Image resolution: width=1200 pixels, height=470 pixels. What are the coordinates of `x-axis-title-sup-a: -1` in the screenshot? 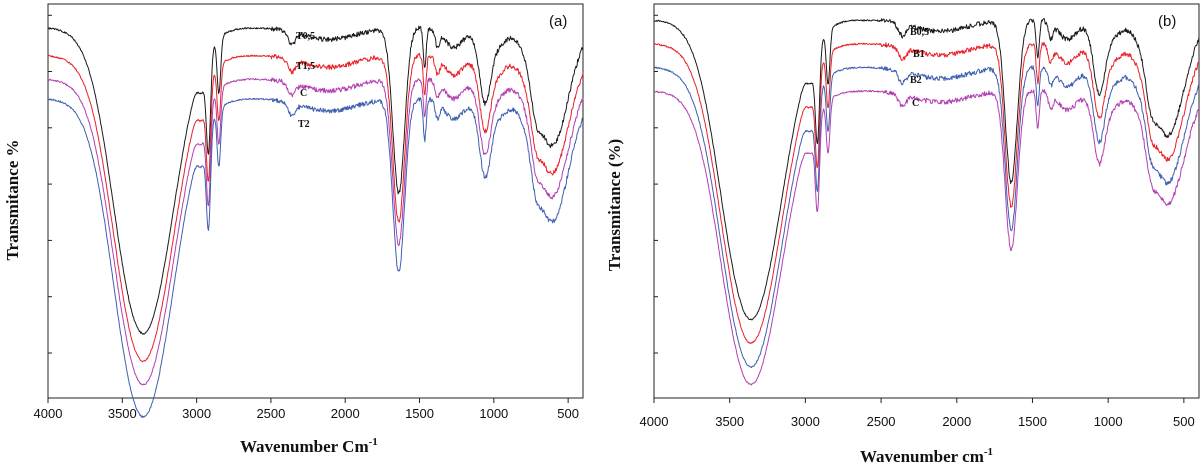 It's located at (373, 442).